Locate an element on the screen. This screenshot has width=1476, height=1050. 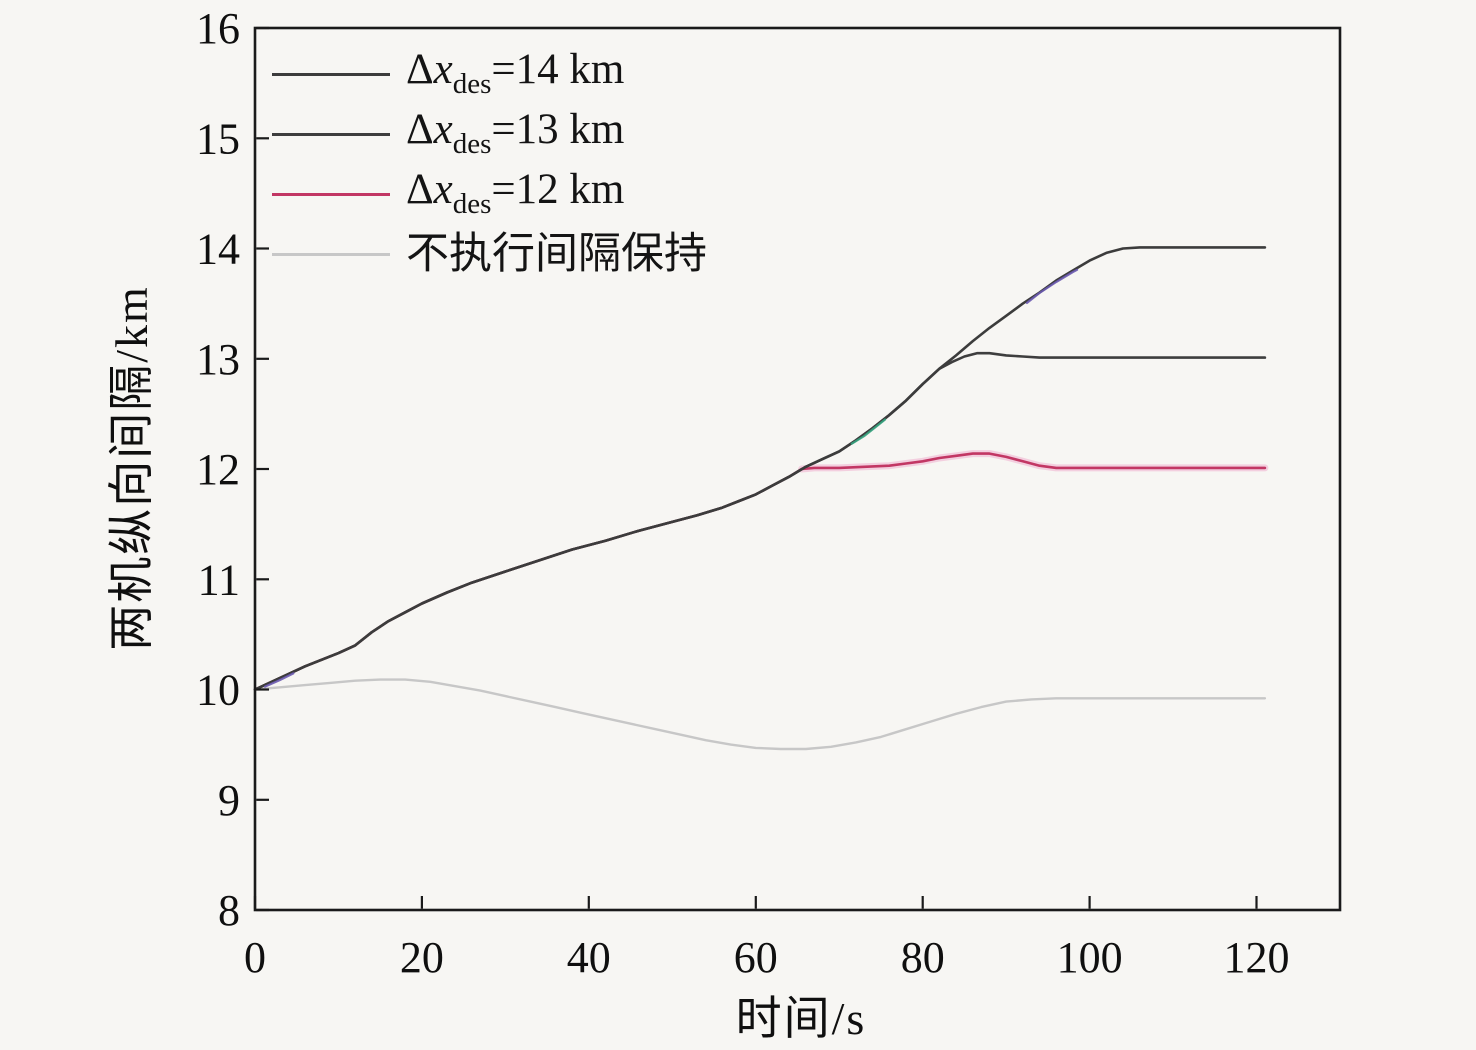
legend-label-dx-des-12km: Δxdes=12 km is located at coordinates (515, 193).